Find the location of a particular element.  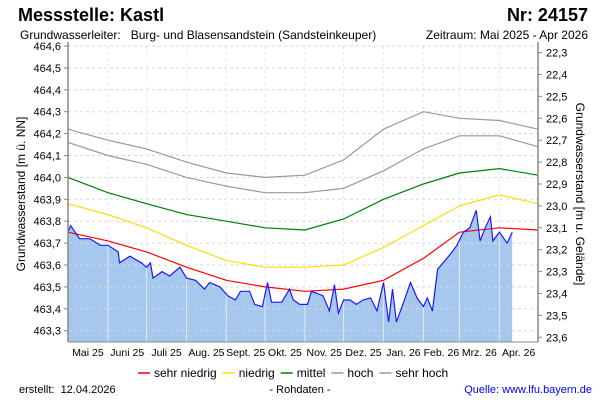

right-tick-label: 23,4 is located at coordinates (556, 294).